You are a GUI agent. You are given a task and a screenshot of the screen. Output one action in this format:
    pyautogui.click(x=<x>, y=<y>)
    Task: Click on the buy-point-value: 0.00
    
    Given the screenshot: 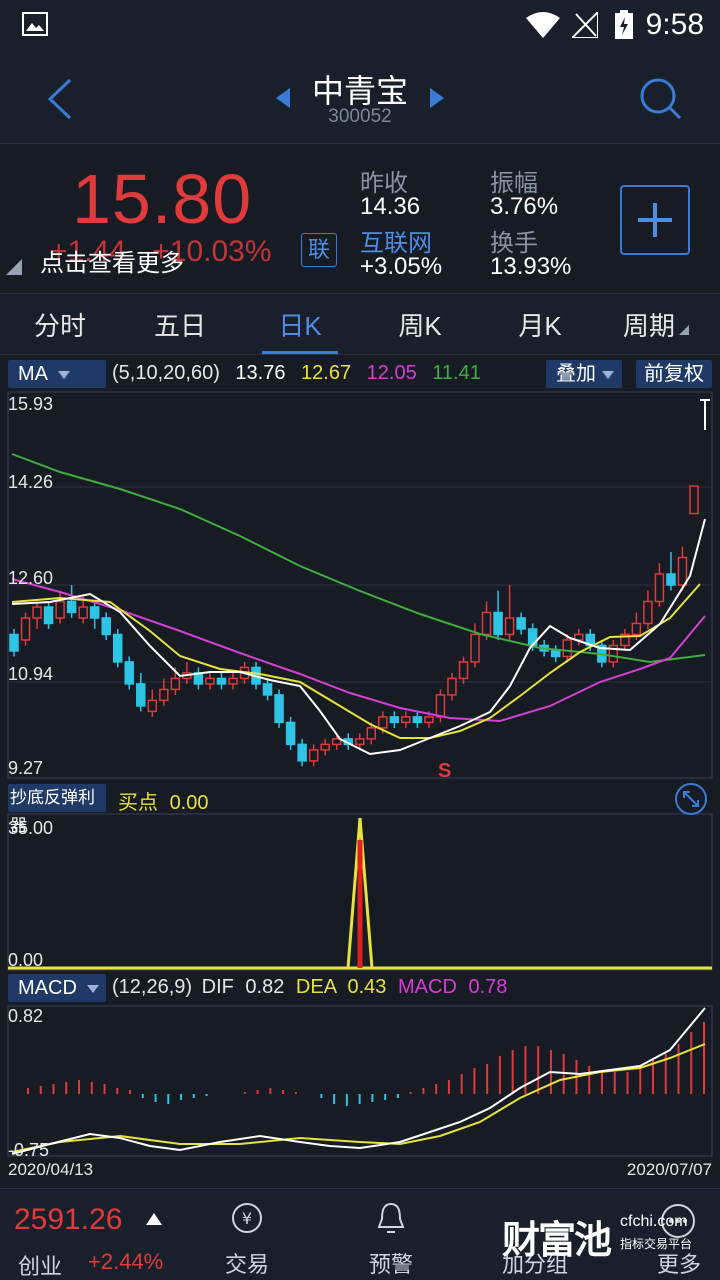 What is the action you would take?
    pyautogui.click(x=189, y=803)
    